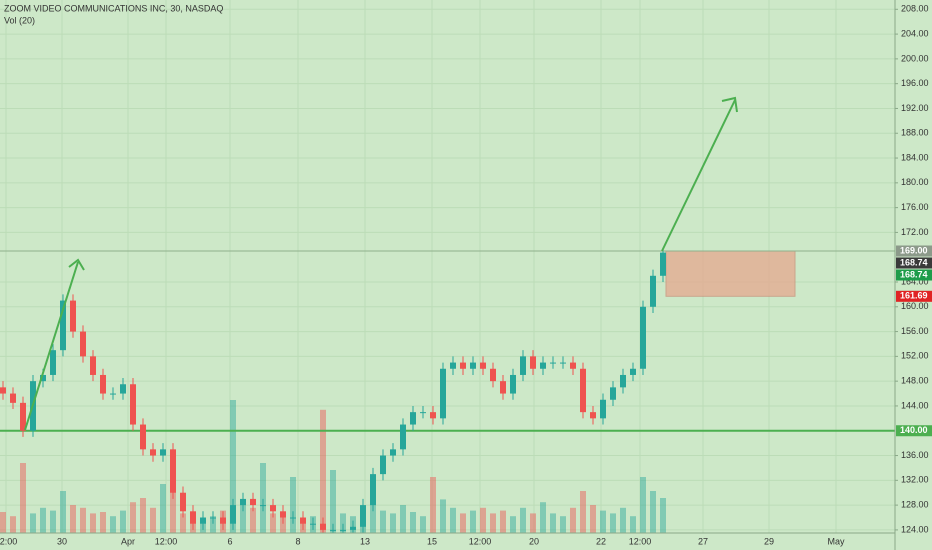 This screenshot has width=932, height=550. I want to click on price-badge-label: 169.00, so click(914, 250).